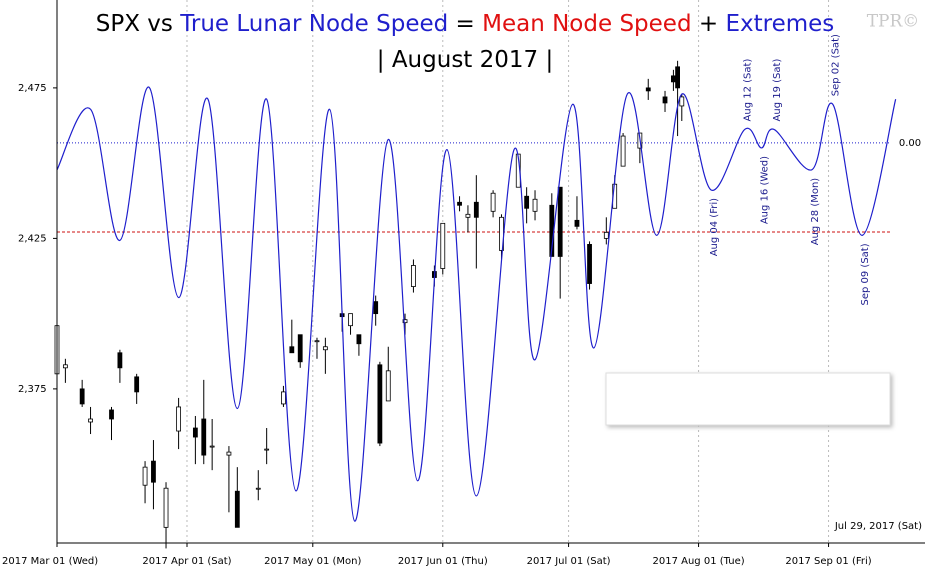  What do you see at coordinates (32, 238) in the screenshot?
I see `y-tick-label: 2,425` at bounding box center [32, 238].